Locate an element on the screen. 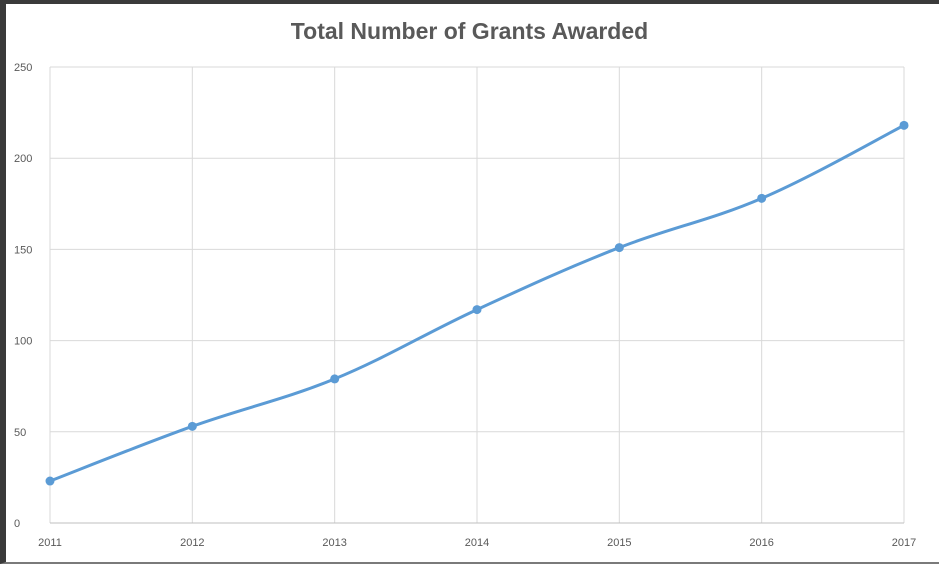 The width and height of the screenshot is (939, 564). x-tick-label: 2017 is located at coordinates (904, 543).